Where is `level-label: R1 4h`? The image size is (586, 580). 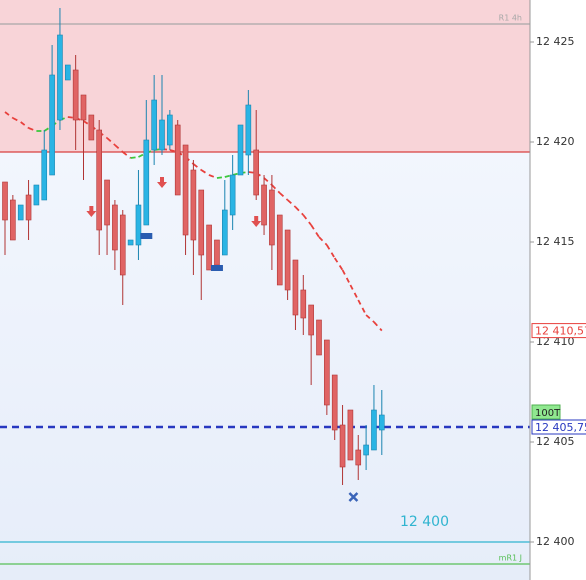
level-label: R1 4h is located at coordinates (510, 18).